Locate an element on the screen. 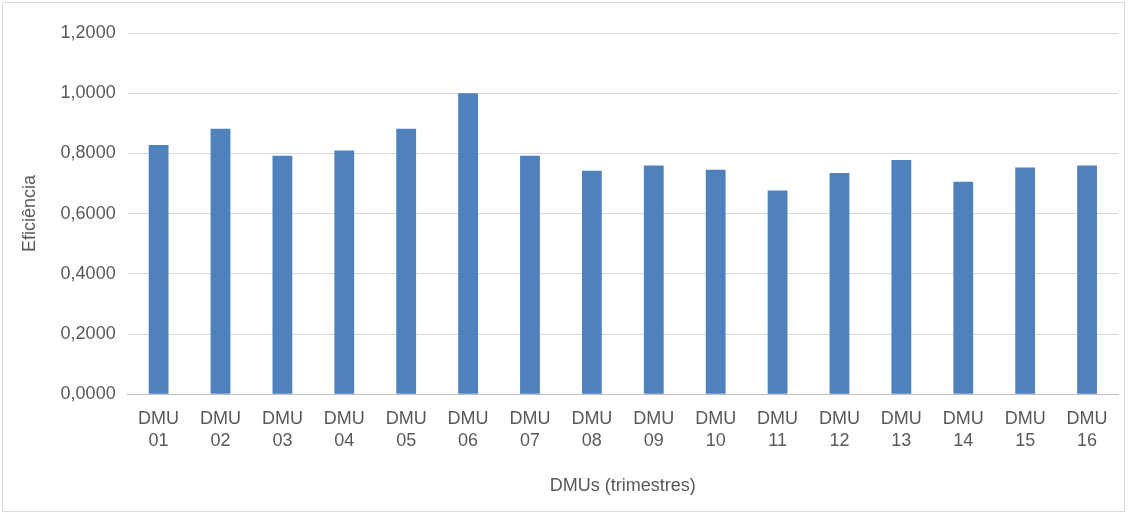 The image size is (1129, 516). x-tick-label: DMU 07 is located at coordinates (530, 428).